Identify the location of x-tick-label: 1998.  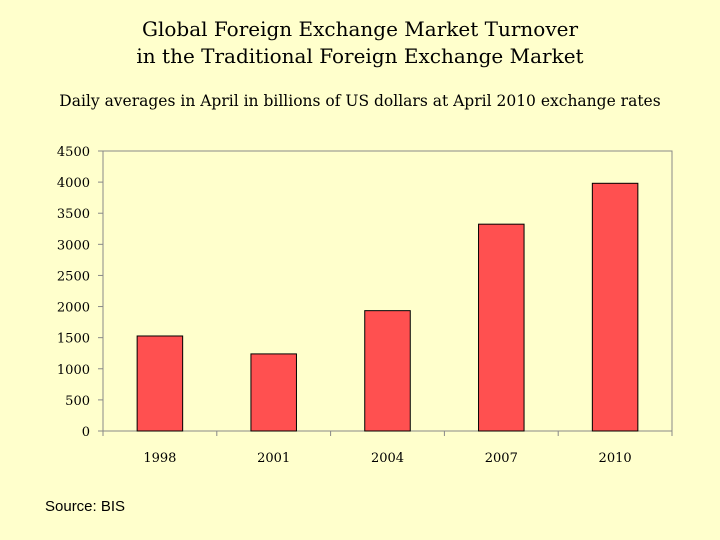
(159, 458).